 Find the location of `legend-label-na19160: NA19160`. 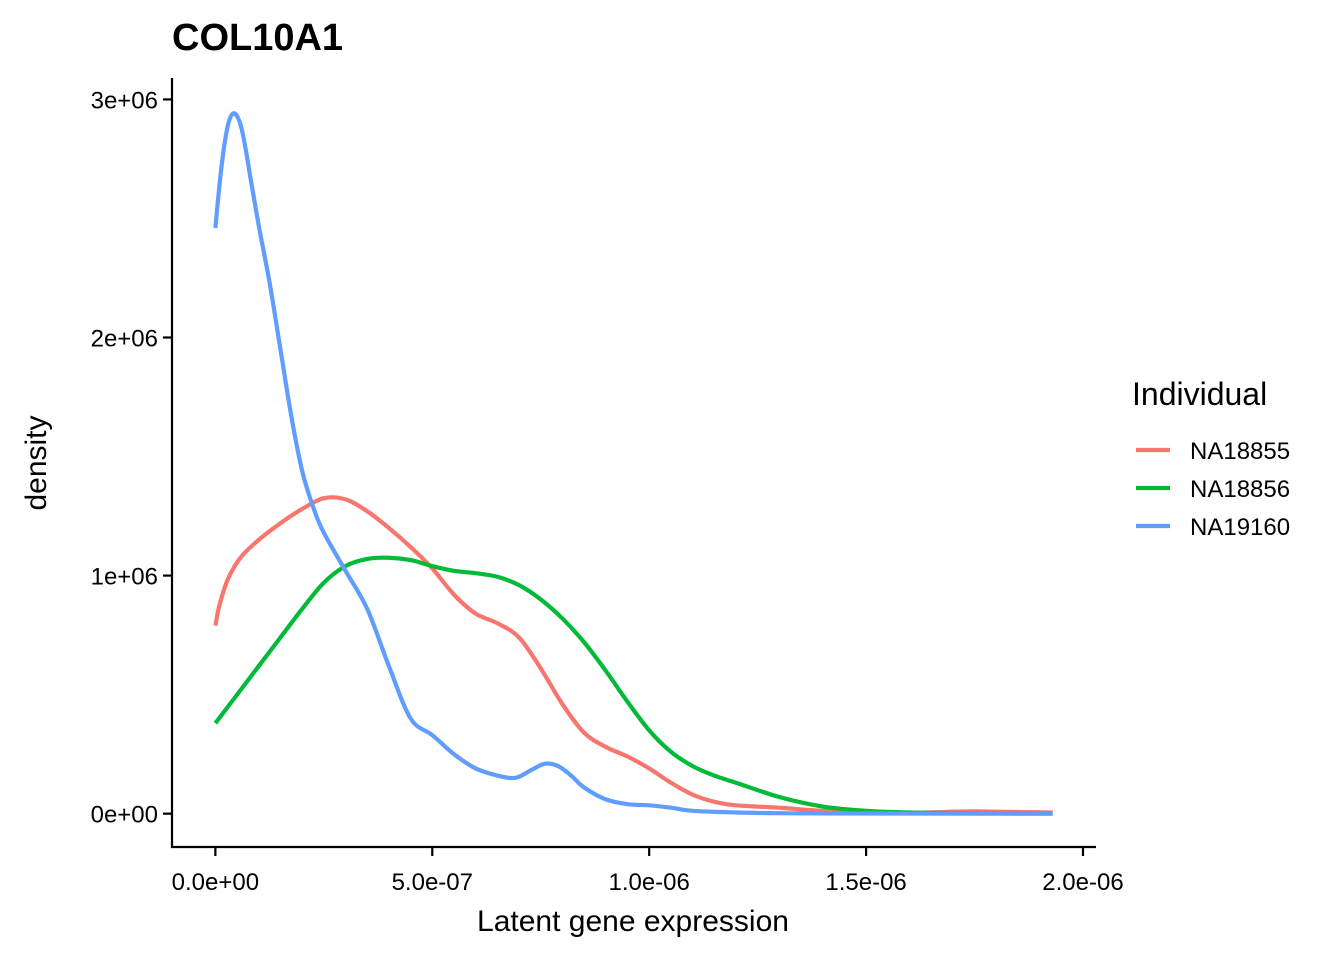

legend-label-na19160: NA19160 is located at coordinates (1240, 527).